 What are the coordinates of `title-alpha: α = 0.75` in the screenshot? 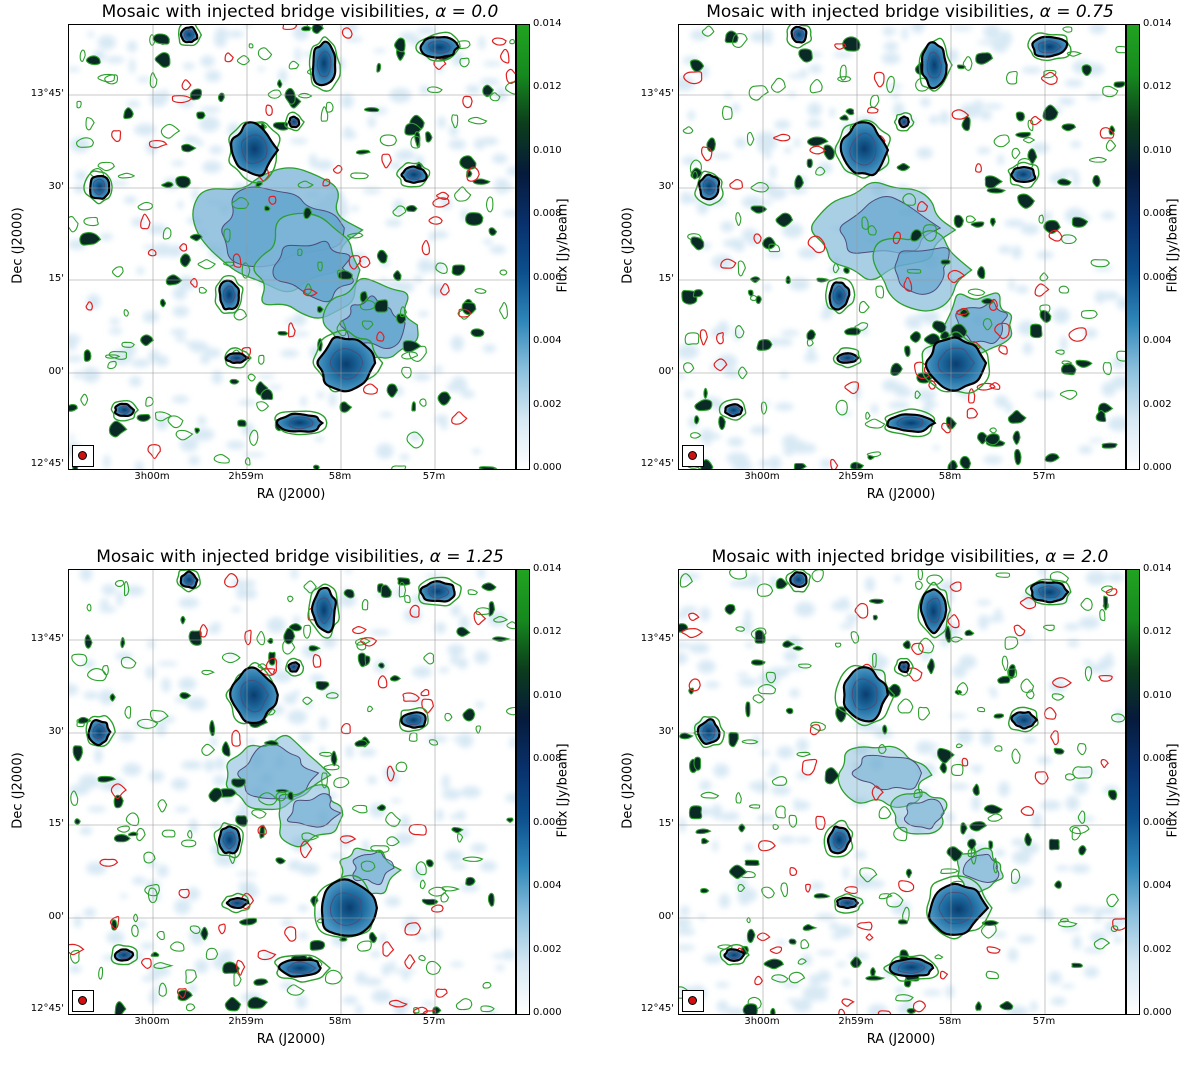 It's located at (1076, 12).